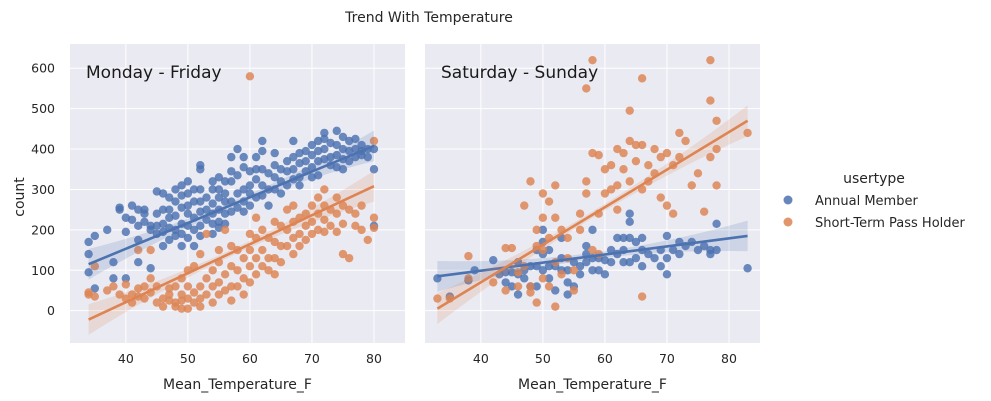 The height and width of the screenshot is (401, 991). I want to click on fit-line-annual-member, so click(592, 256).